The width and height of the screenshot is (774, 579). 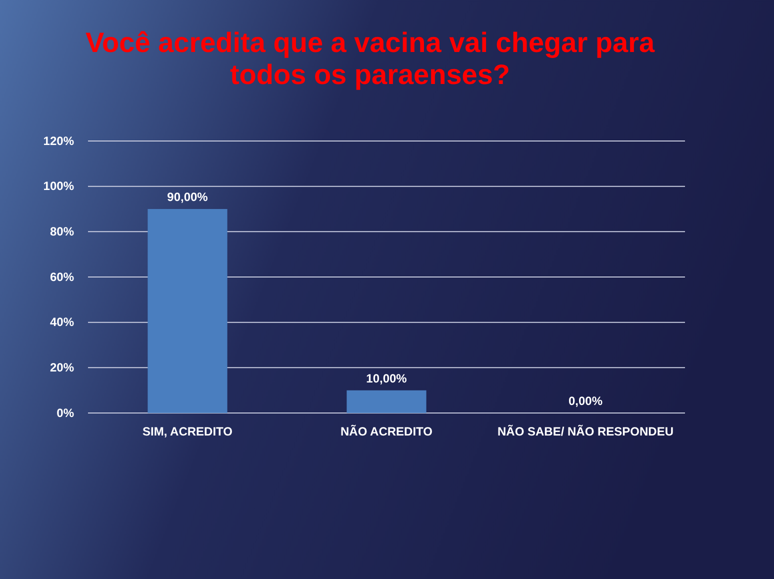 I want to click on y-tick-label: 120%, so click(x=58, y=141).